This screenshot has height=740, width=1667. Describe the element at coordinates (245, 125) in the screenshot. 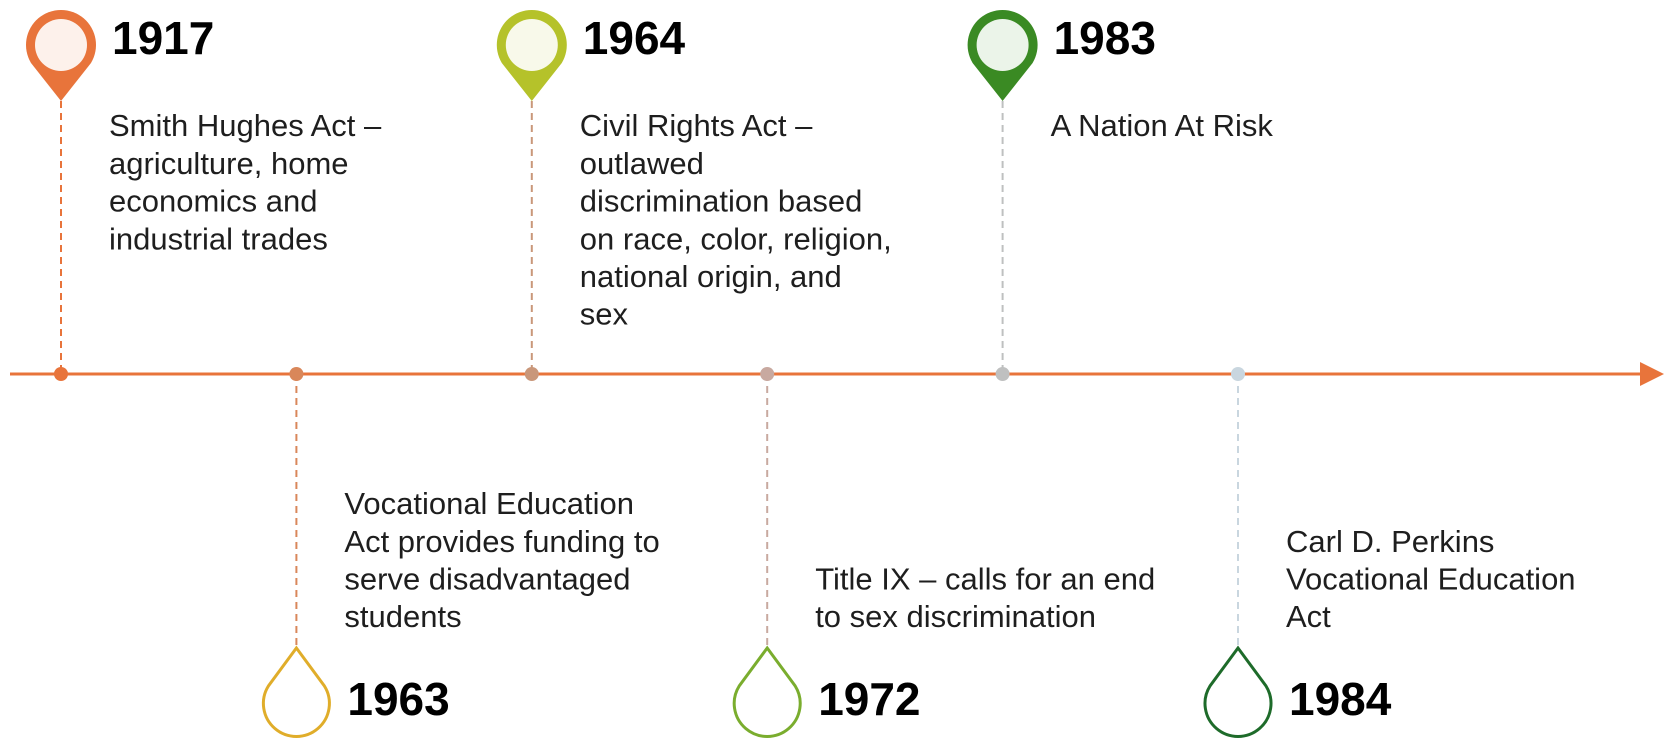

I see `description: Smith Hughes Act –` at that location.